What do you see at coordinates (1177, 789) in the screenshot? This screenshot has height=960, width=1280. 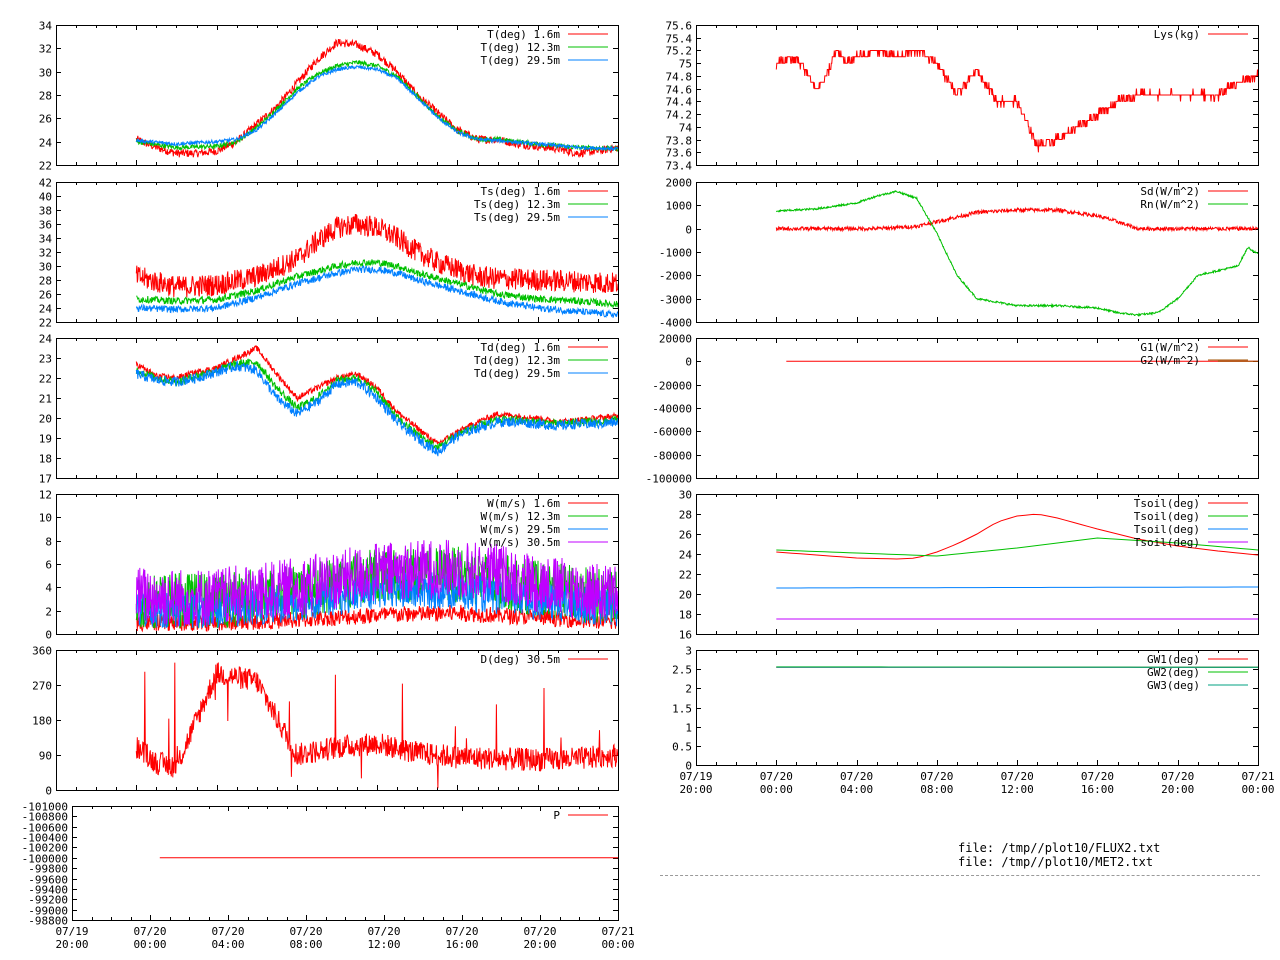 I see `x-tick-time: 20:00` at bounding box center [1177, 789].